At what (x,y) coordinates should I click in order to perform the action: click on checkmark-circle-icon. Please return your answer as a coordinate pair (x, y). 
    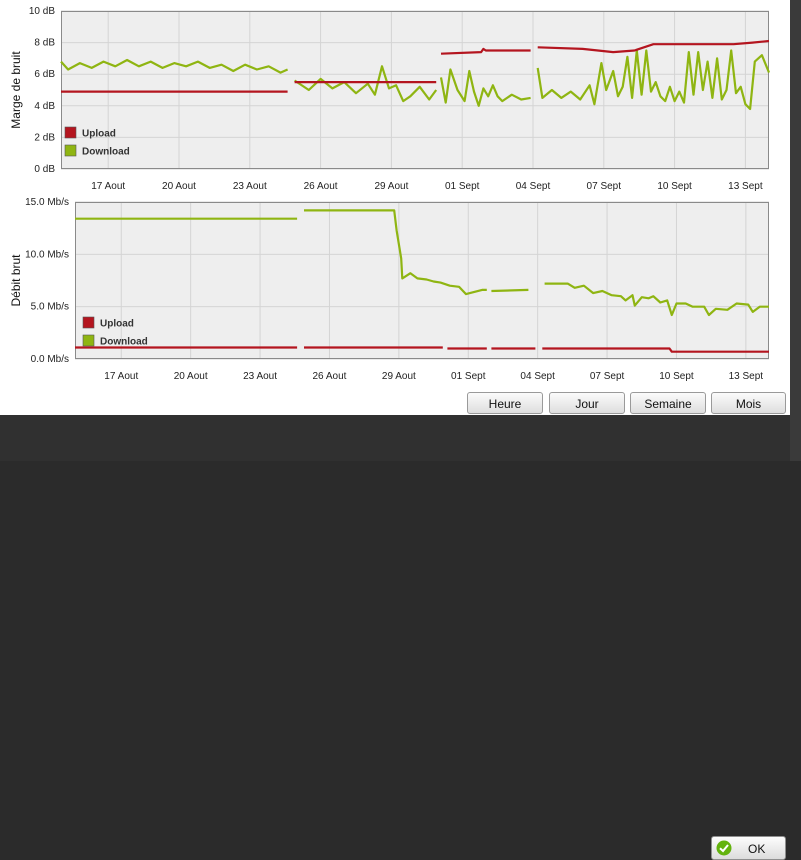
    Looking at the image, I should click on (724, 848).